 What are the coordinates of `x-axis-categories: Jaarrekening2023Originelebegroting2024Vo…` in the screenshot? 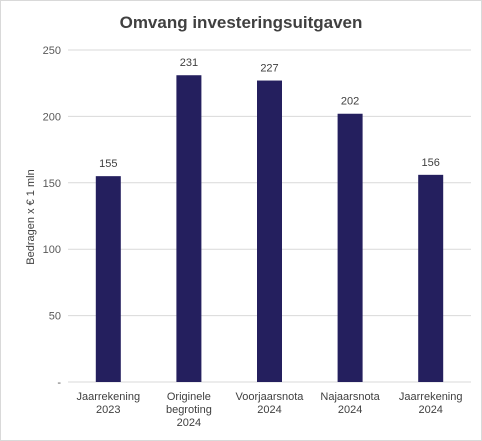 It's located at (270, 410).